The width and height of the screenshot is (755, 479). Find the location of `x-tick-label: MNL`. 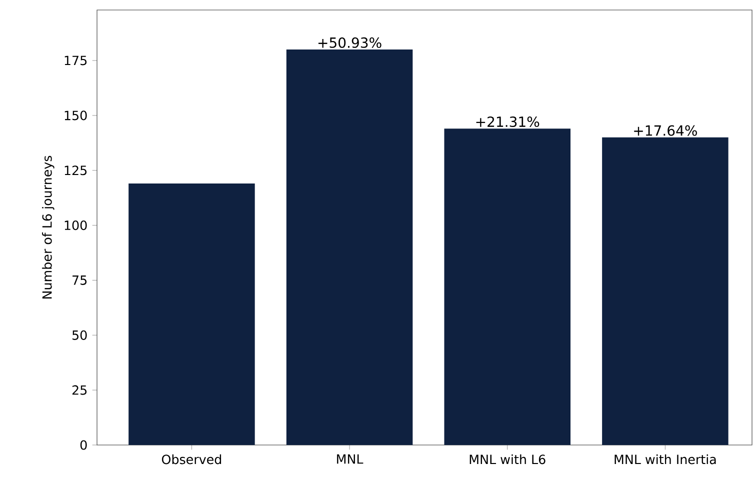

x-tick-label: MNL is located at coordinates (350, 459).